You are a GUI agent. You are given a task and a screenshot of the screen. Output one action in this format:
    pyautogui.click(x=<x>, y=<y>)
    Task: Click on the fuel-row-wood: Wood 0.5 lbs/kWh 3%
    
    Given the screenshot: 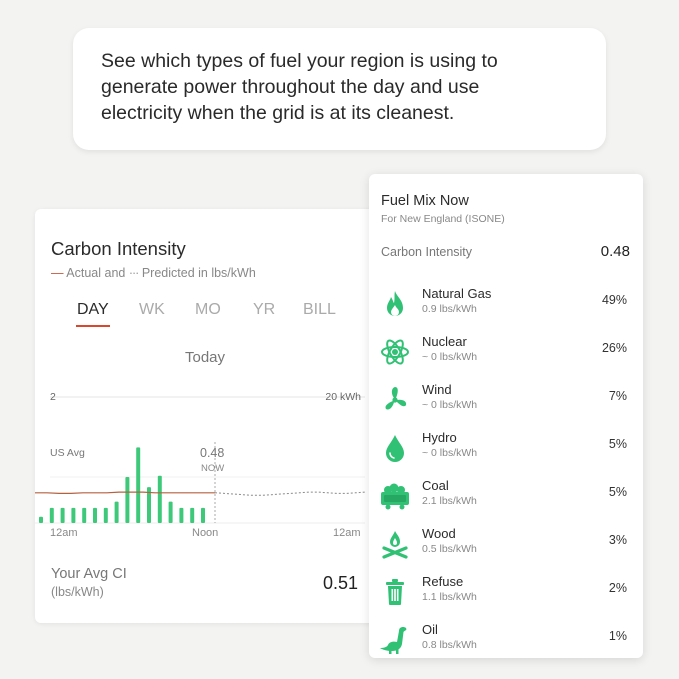 What is the action you would take?
    pyautogui.click(x=506, y=548)
    